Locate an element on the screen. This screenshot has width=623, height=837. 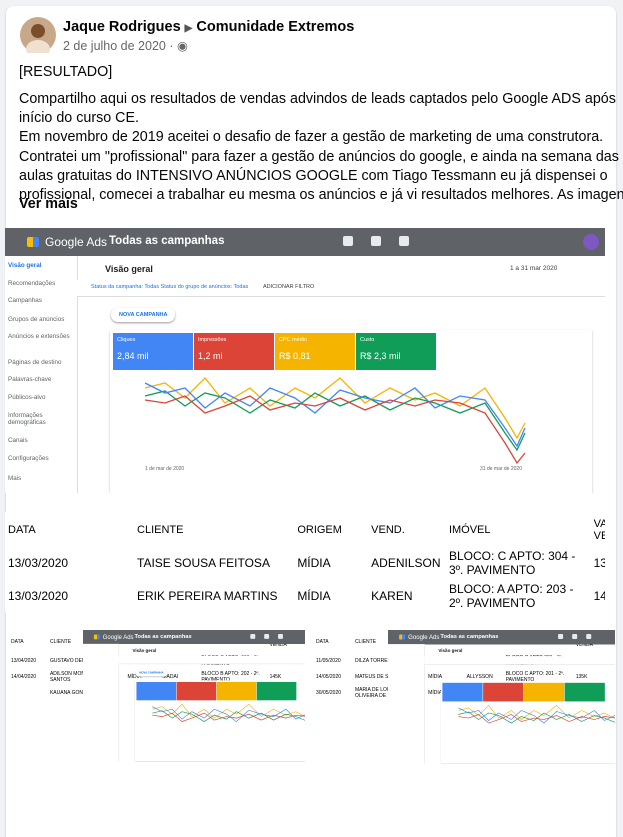
metric-card: Custo R$ 2,3 mil is located at coordinates (396, 351).